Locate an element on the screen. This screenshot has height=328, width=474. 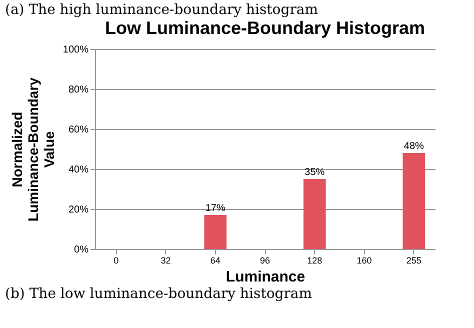
chart-title: Low Luminance-Boundary Histogram is located at coordinates (265, 28).